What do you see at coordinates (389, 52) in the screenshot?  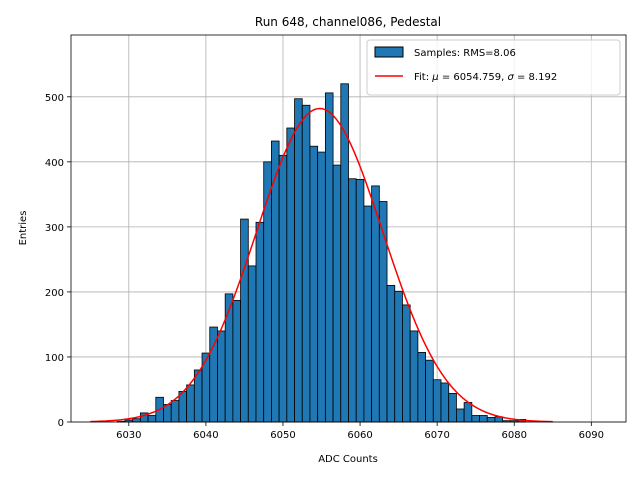 I see `legend-histogram-swatch` at bounding box center [389, 52].